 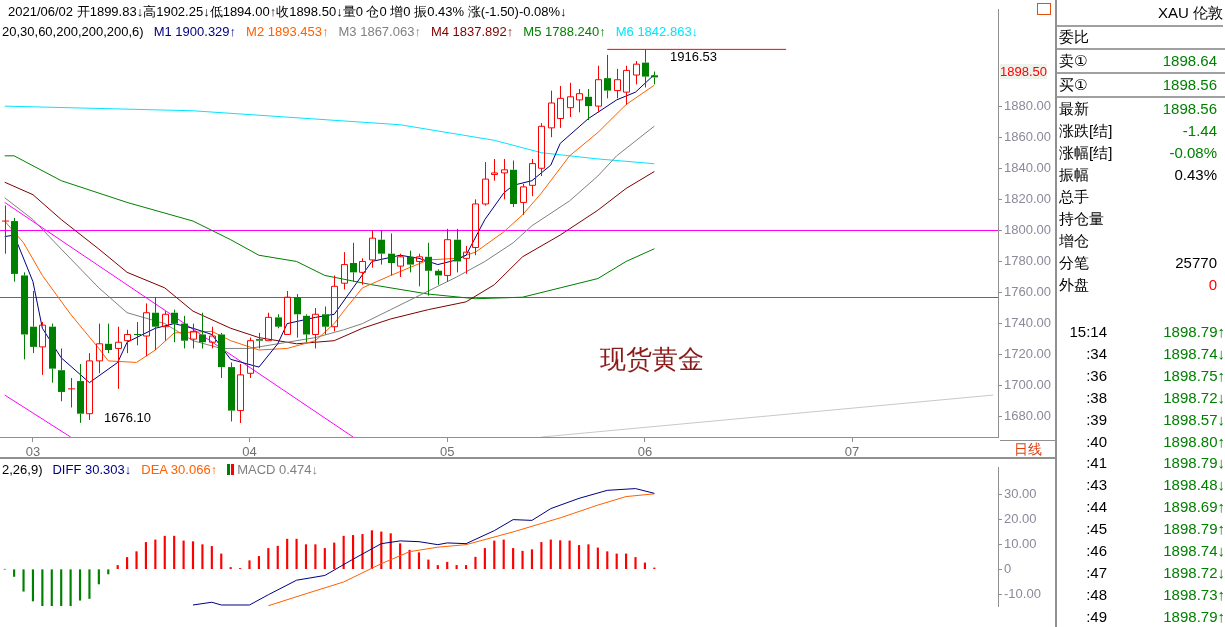 I want to click on y-tick-label: 1720.00, so click(x=1027, y=354).